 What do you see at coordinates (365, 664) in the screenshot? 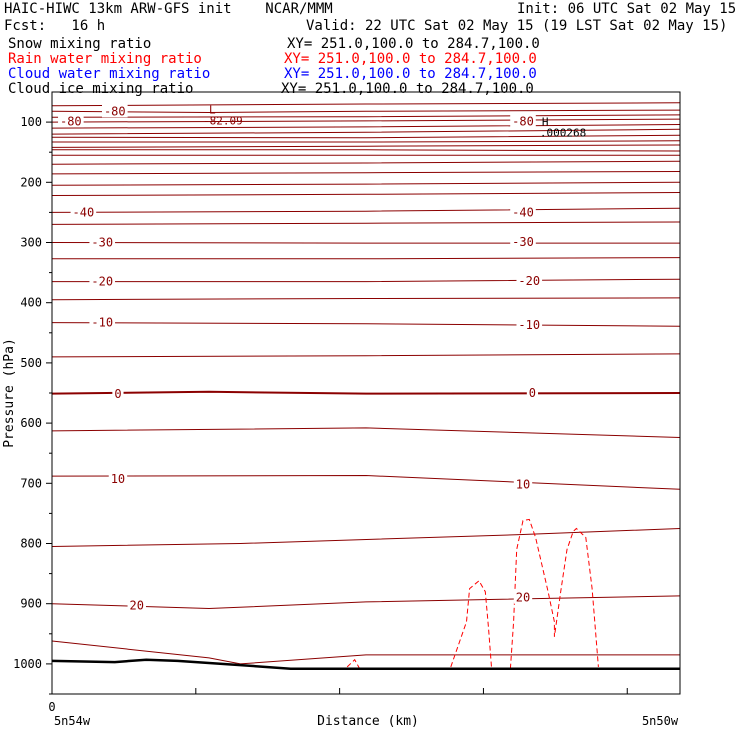
I see `terrain-line` at bounding box center [365, 664].